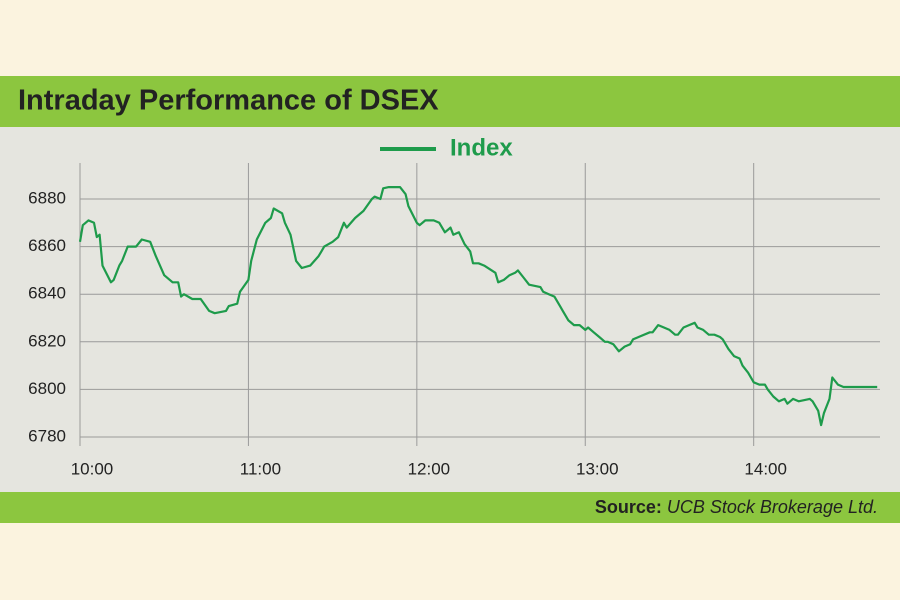 Image resolution: width=900 pixels, height=600 pixels. I want to click on source-label: Source:, so click(628, 507).